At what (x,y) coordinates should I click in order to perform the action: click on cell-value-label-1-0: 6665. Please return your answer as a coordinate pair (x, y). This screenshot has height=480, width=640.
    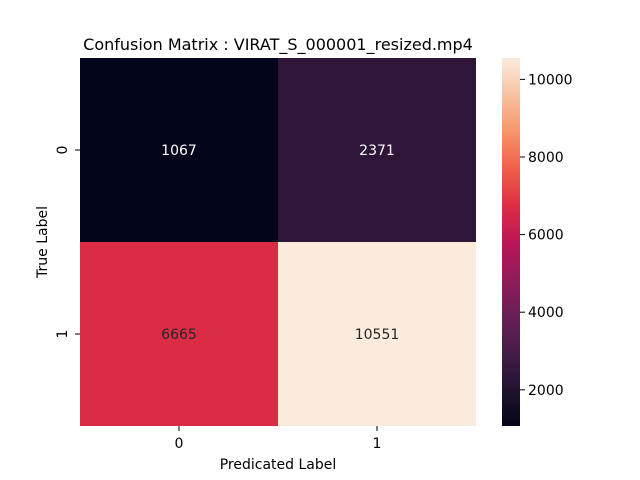
    Looking at the image, I should click on (179, 335).